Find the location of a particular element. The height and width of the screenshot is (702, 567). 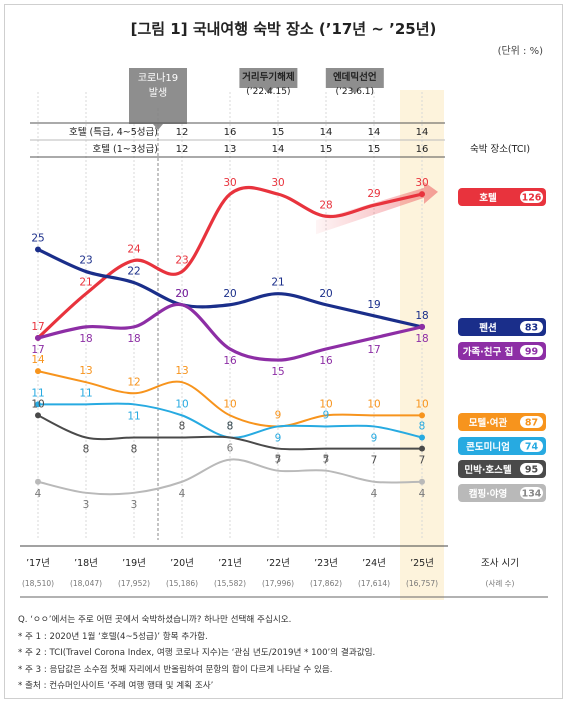

note-source: * 출처 : 컨슈머인사이트 ‘주례 여행 행태 및 계획 조사’ is located at coordinates (116, 686).